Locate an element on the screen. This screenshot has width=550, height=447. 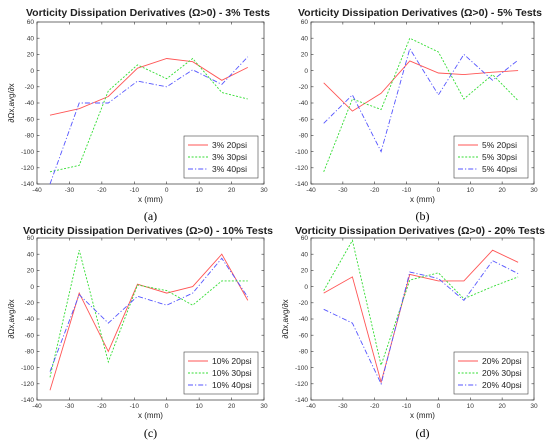
legend-entry: 20% 40psi is located at coordinates (502, 385).